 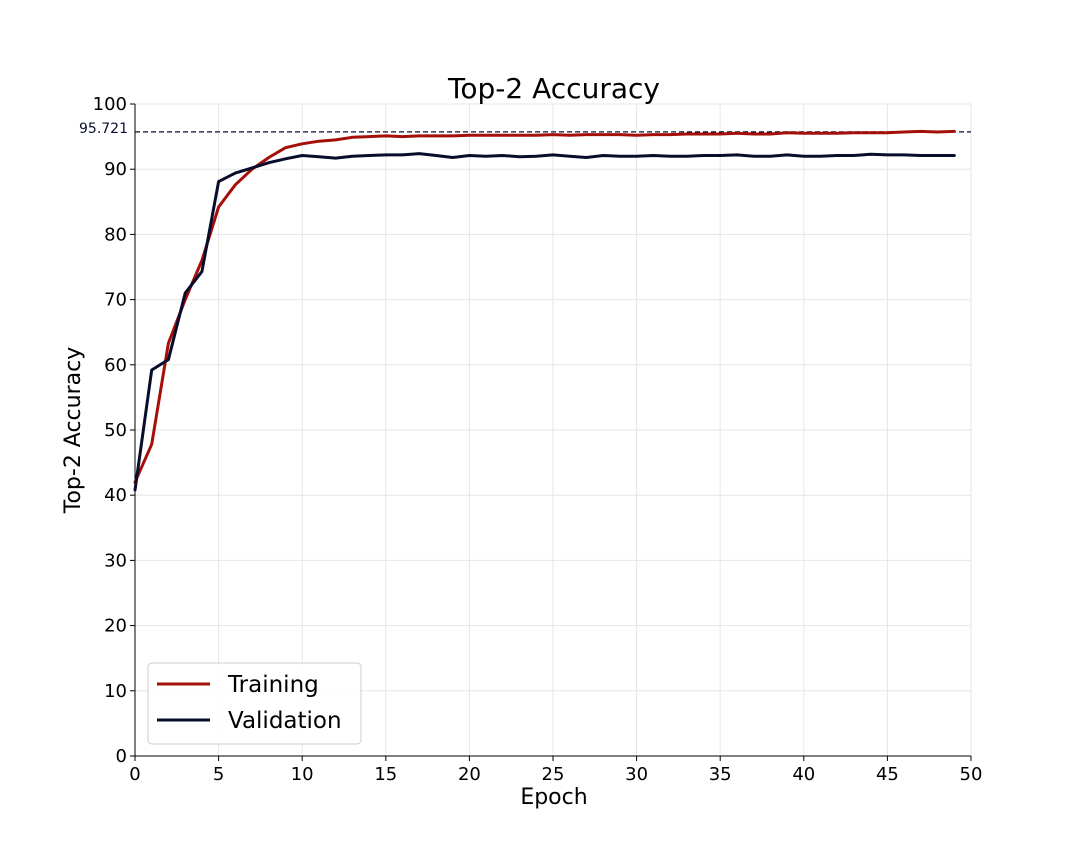 What do you see at coordinates (103, 129) in the screenshot?
I see `reference-line-label: 95.721` at bounding box center [103, 129].